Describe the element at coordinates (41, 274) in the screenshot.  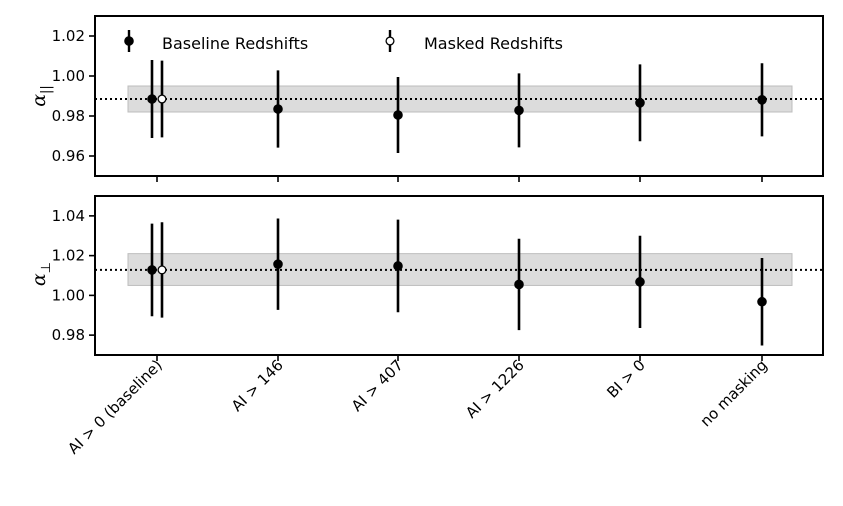
I see `alpha-perp-ylabel: α⊥` at that location.